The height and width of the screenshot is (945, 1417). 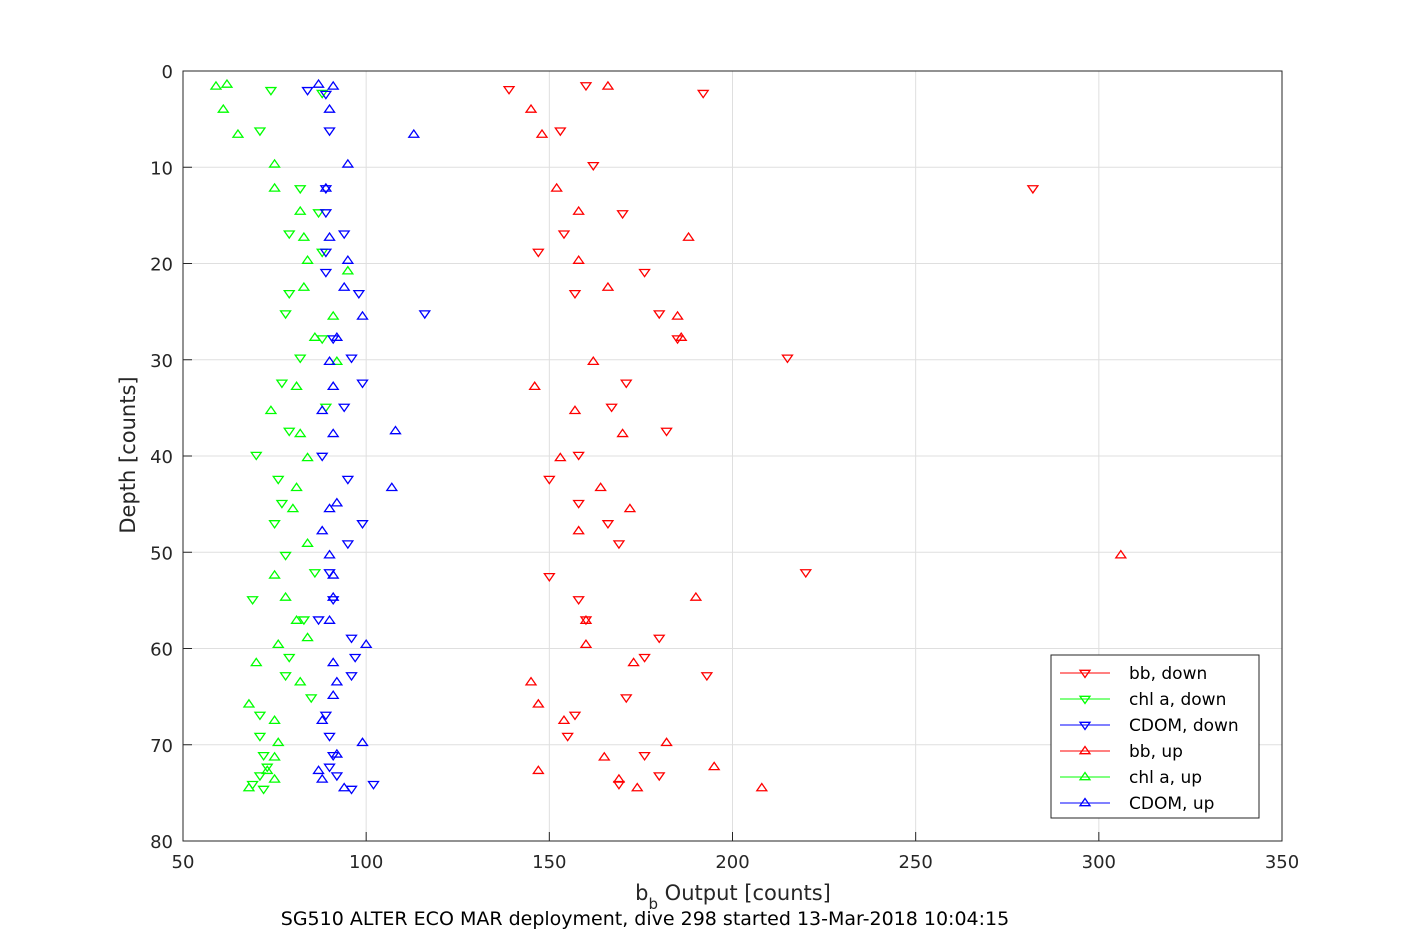 What do you see at coordinates (282, 435) in the screenshot?
I see `series-chl-a-up` at bounding box center [282, 435].